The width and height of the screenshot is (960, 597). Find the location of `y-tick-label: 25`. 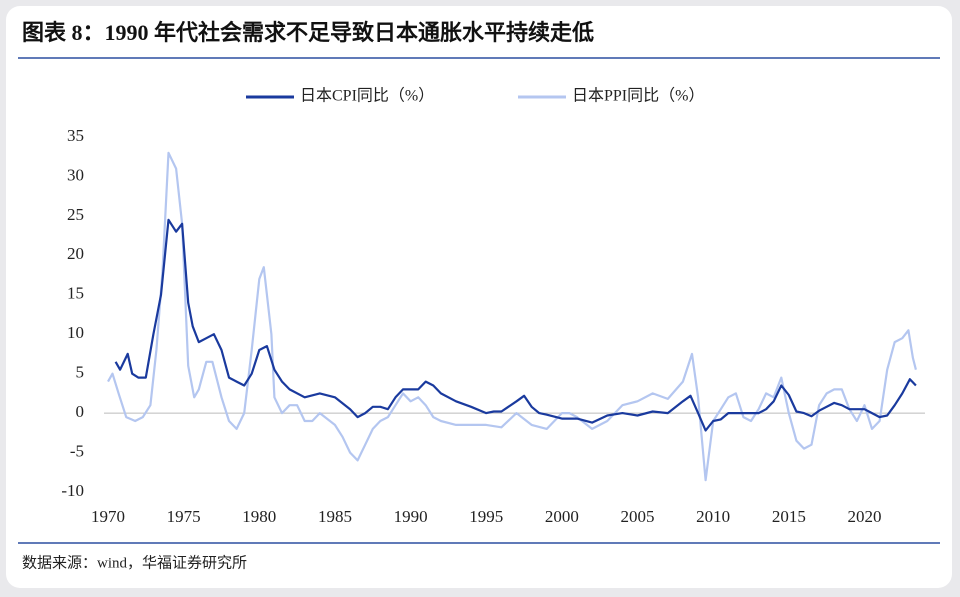

y-tick-label: 25 is located at coordinates (75, 214).